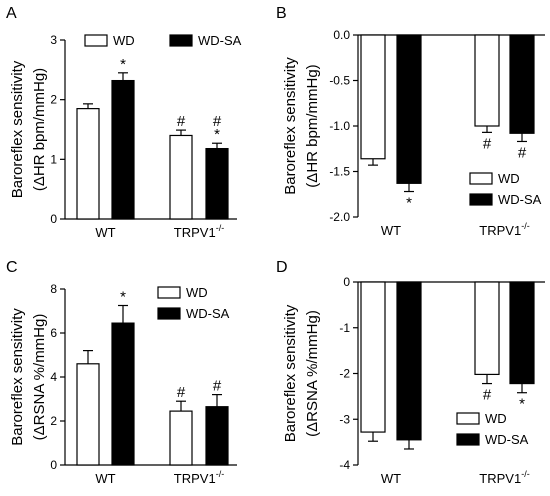 The height and width of the screenshot is (496, 550). Describe the element at coordinates (344, 374) in the screenshot. I see `y-tick-label: -2` at that location.